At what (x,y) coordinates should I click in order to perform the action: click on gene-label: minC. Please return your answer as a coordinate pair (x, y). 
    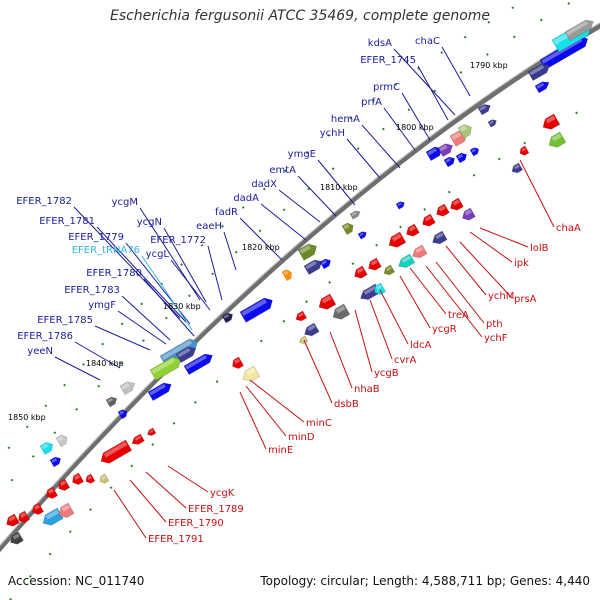
    Looking at the image, I should click on (319, 423).